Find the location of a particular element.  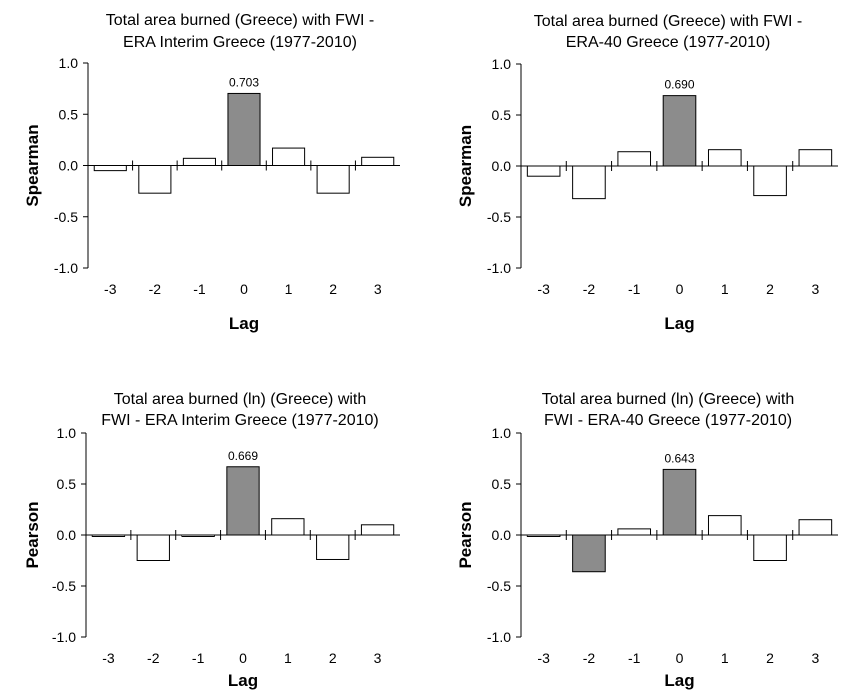

data-label: 0.703 is located at coordinates (244, 82).